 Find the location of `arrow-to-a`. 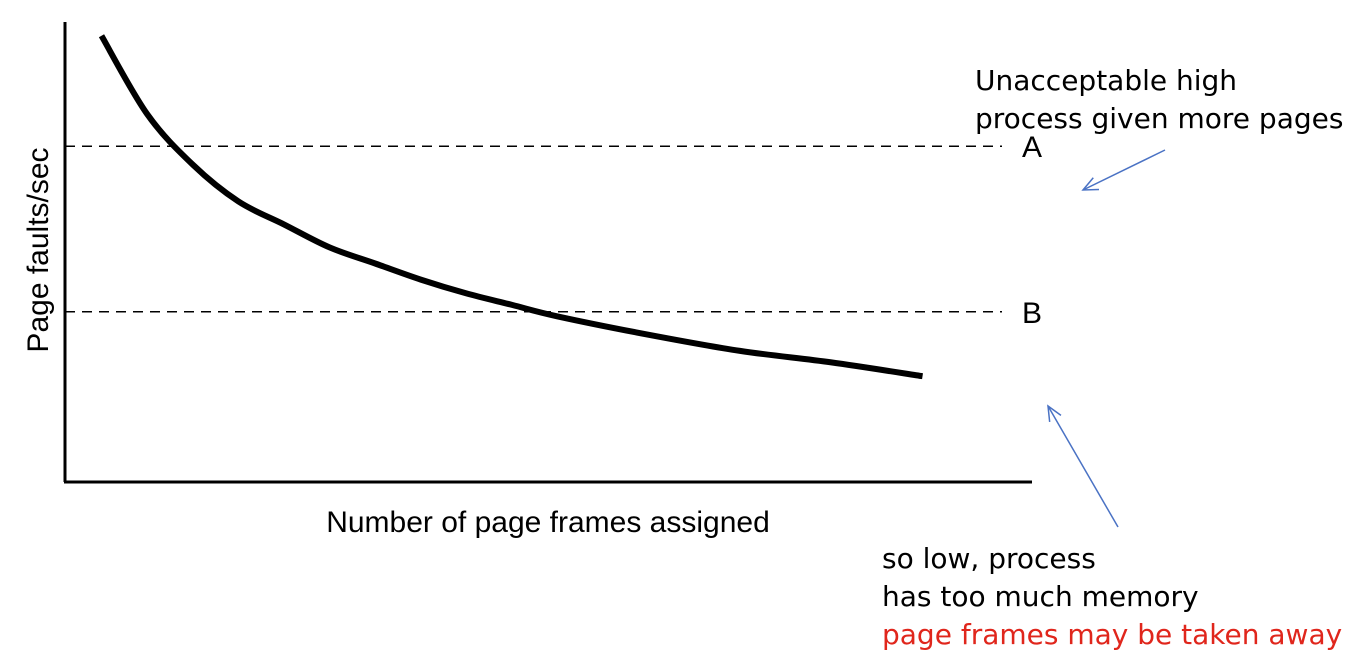

arrow-to-a is located at coordinates (1123, 170).